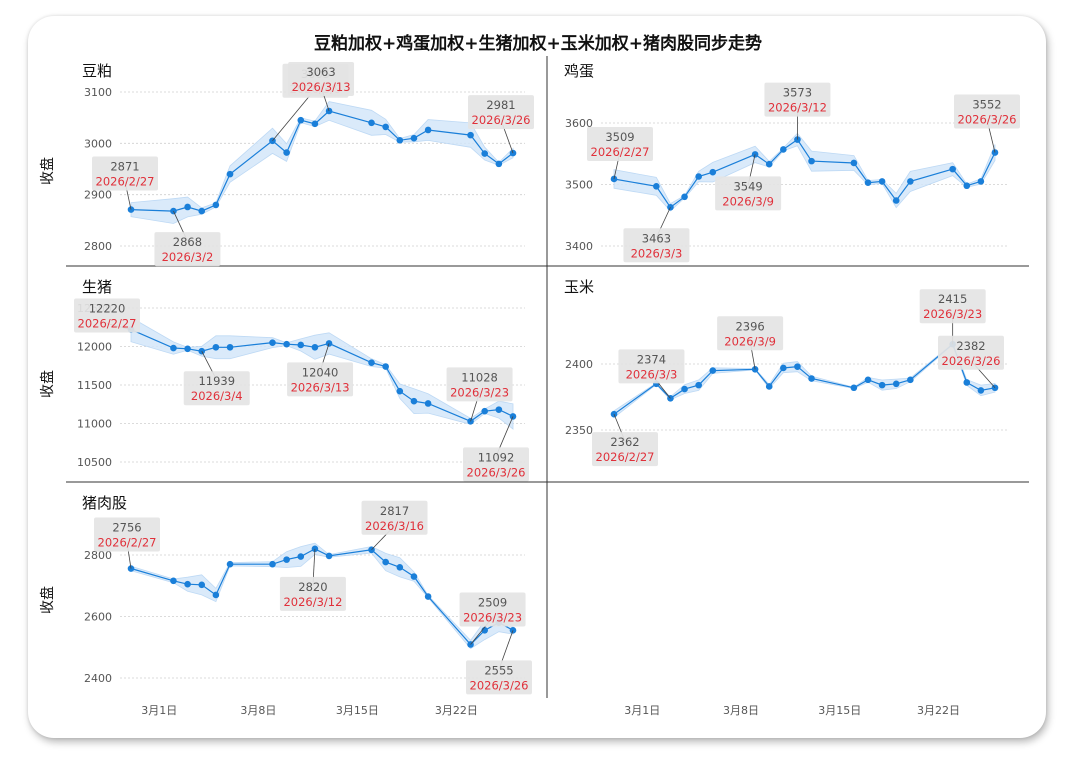  What do you see at coordinates (98, 617) in the screenshot?
I see `y-tick-label: 2600` at bounding box center [98, 617].